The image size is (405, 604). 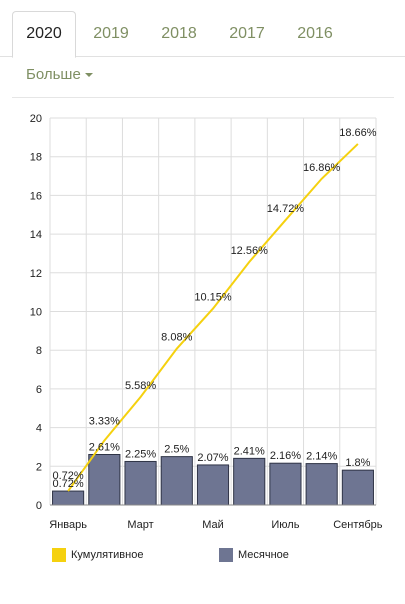 What do you see at coordinates (140, 454) in the screenshot?
I see `monthly-data-label: 2.25%` at bounding box center [140, 454].